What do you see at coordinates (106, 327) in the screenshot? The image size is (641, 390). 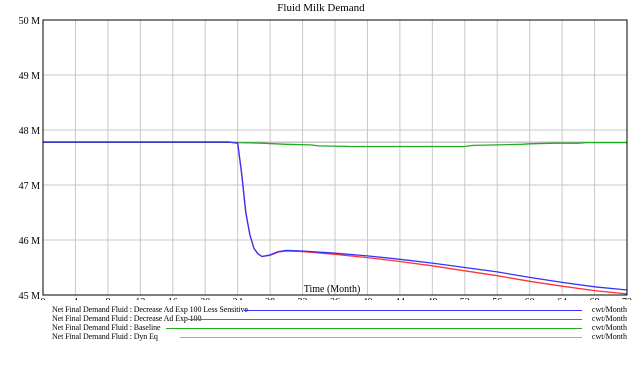 I see `legend-label: Net Final Demand Fluid : Baseline` at bounding box center [106, 327].